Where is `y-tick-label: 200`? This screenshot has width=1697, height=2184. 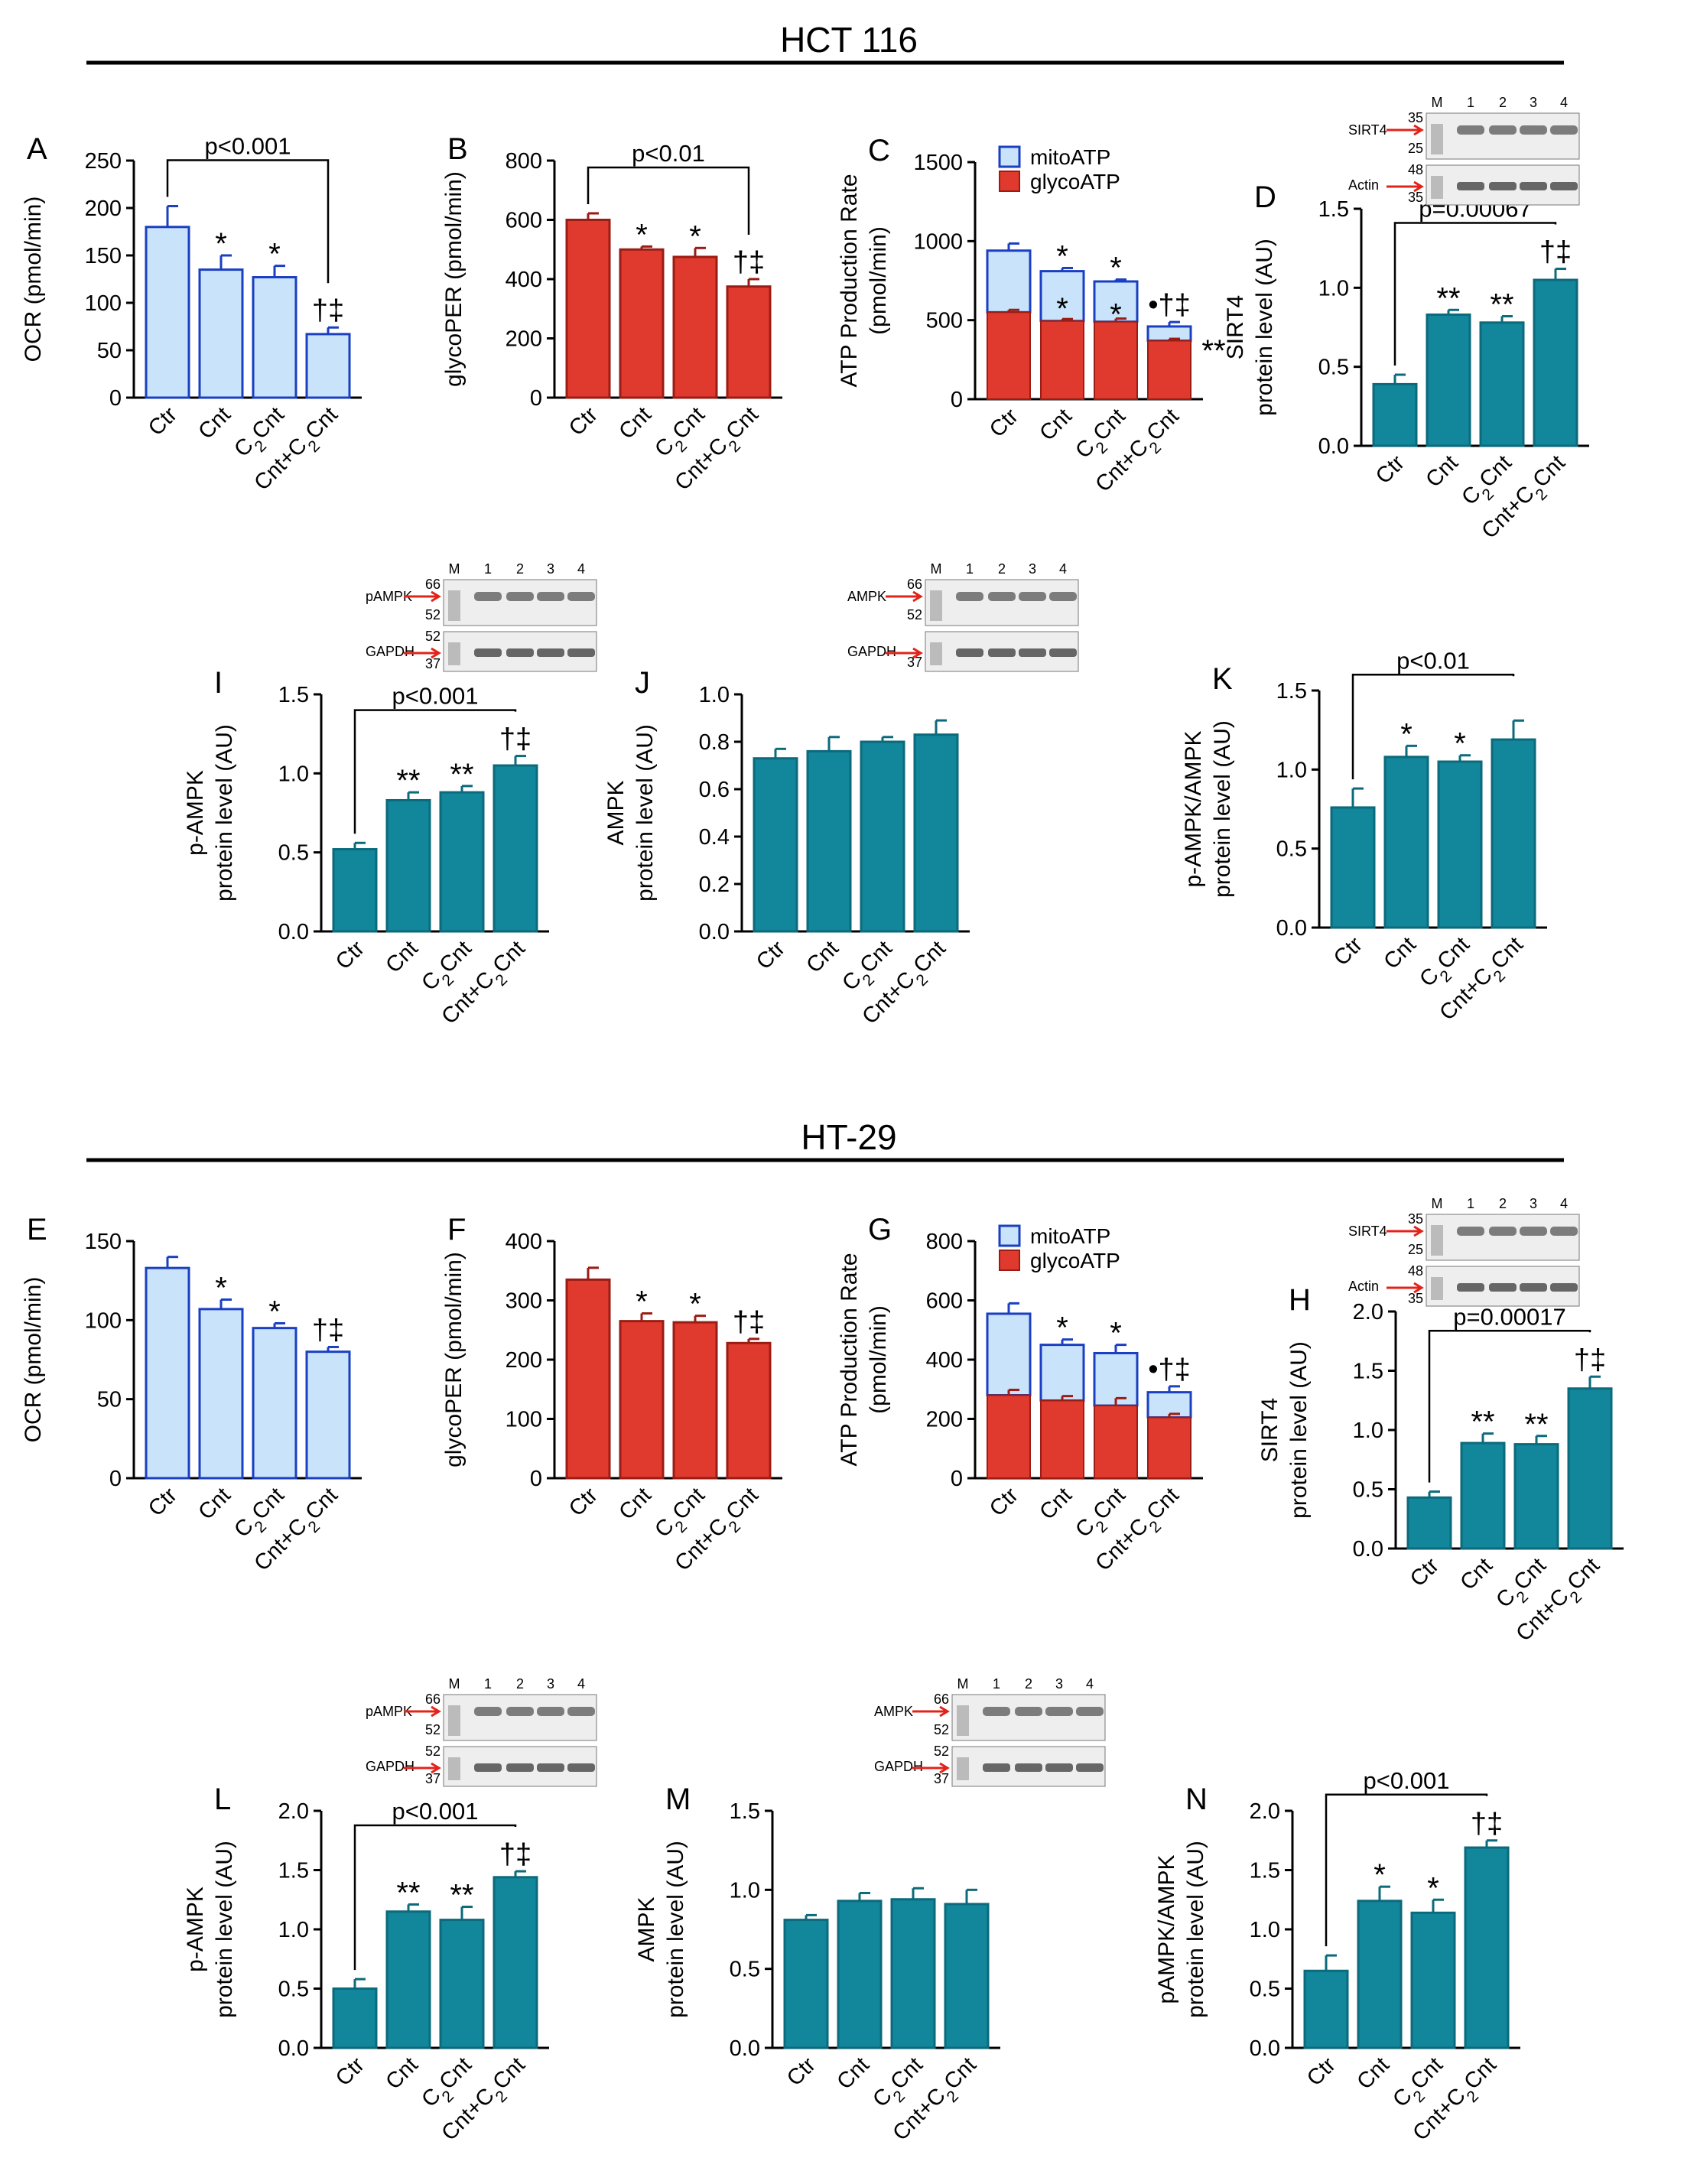 y-tick-label: 200 is located at coordinates (524, 339).